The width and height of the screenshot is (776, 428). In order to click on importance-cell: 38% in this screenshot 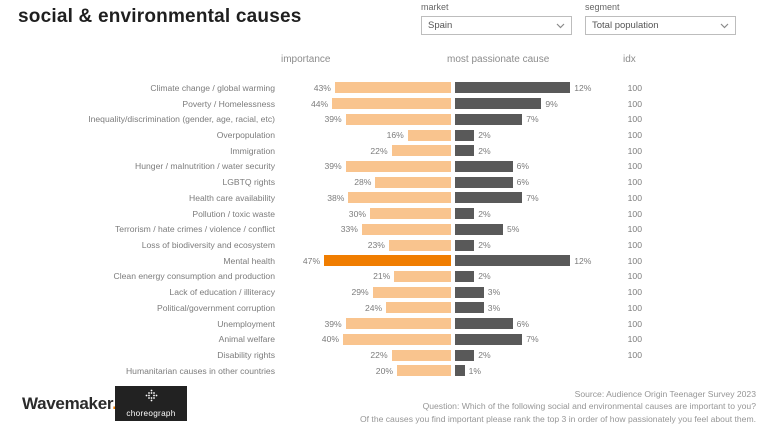, I will do `click(363, 198)`.